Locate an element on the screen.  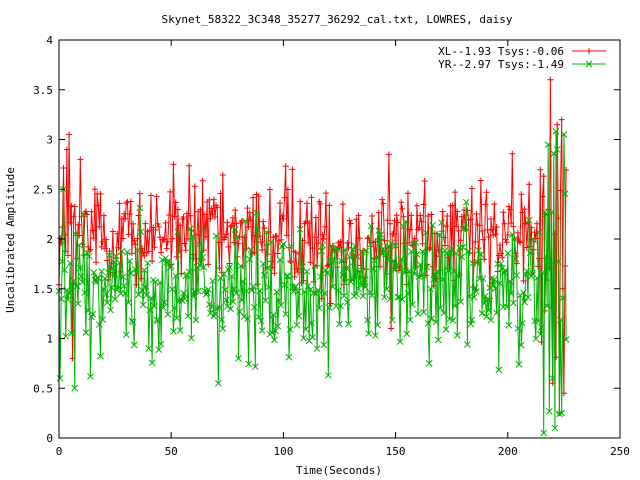
y-tick-label: 2 is located at coordinates (49, 239).